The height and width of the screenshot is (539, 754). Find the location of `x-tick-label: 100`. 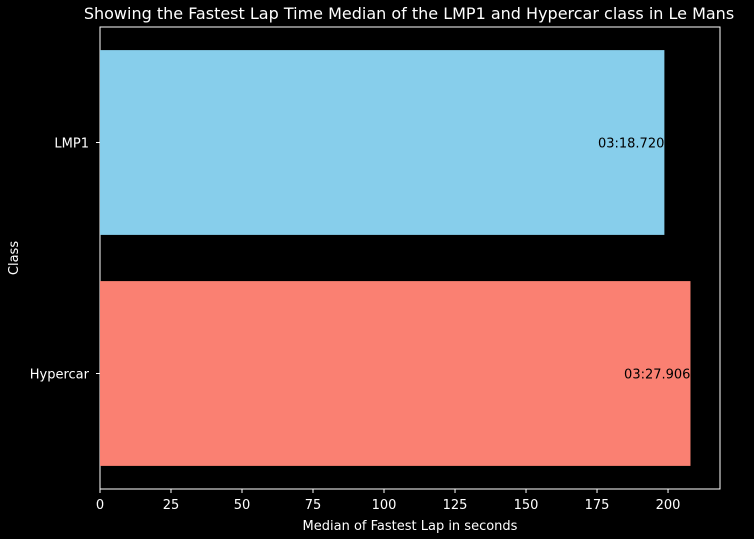

x-tick-label: 100 is located at coordinates (384, 505).